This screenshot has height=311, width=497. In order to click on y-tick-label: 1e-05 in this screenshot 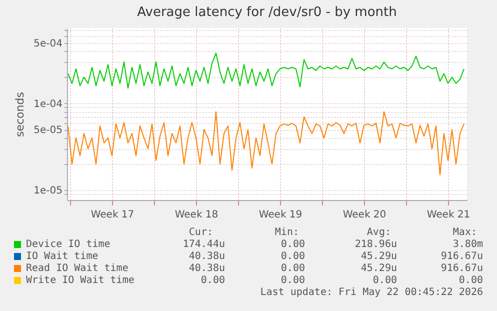, I will do `click(48, 191)`.